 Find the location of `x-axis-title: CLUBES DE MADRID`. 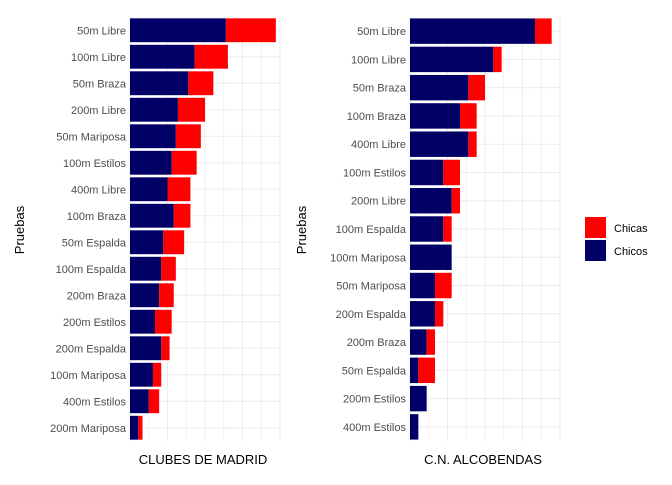

x-axis-title: CLUBES DE MADRID is located at coordinates (203, 459).